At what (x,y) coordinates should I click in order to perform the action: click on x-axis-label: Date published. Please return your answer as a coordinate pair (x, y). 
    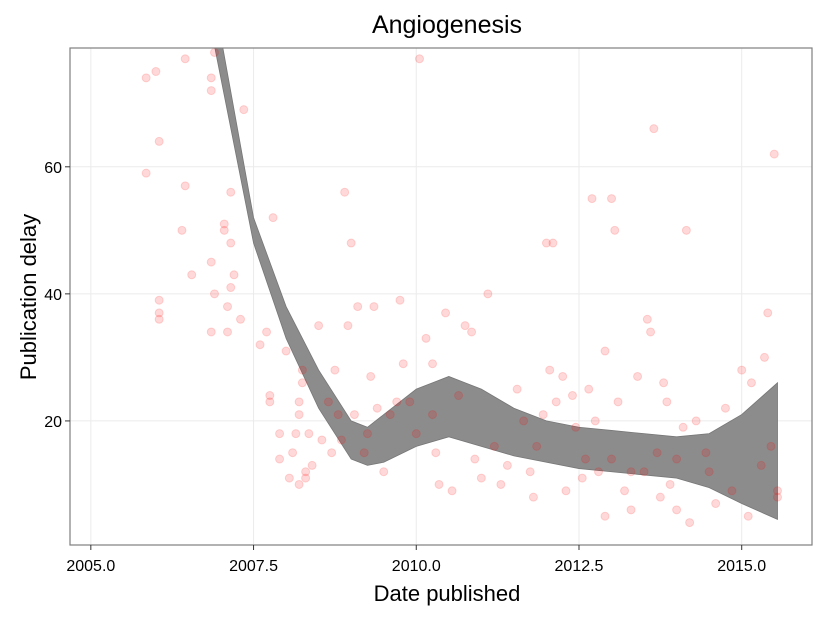
    Looking at the image, I should click on (447, 593).